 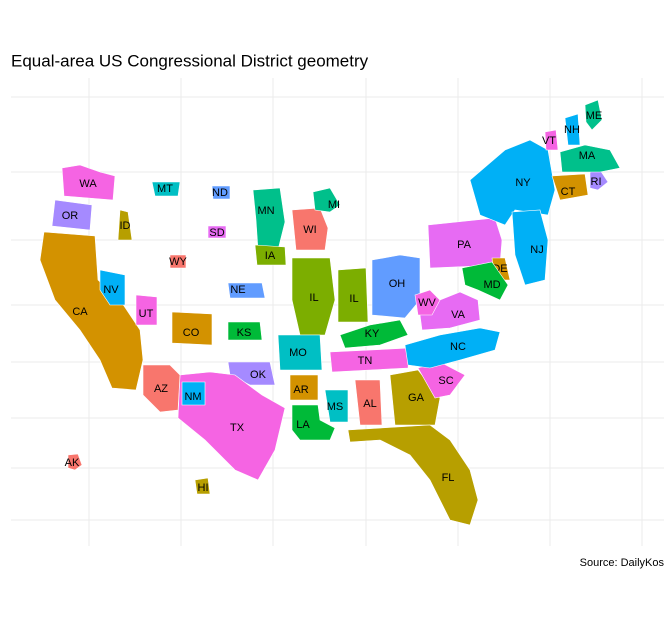 What do you see at coordinates (258, 375) in the screenshot?
I see `state-label: OK` at bounding box center [258, 375].